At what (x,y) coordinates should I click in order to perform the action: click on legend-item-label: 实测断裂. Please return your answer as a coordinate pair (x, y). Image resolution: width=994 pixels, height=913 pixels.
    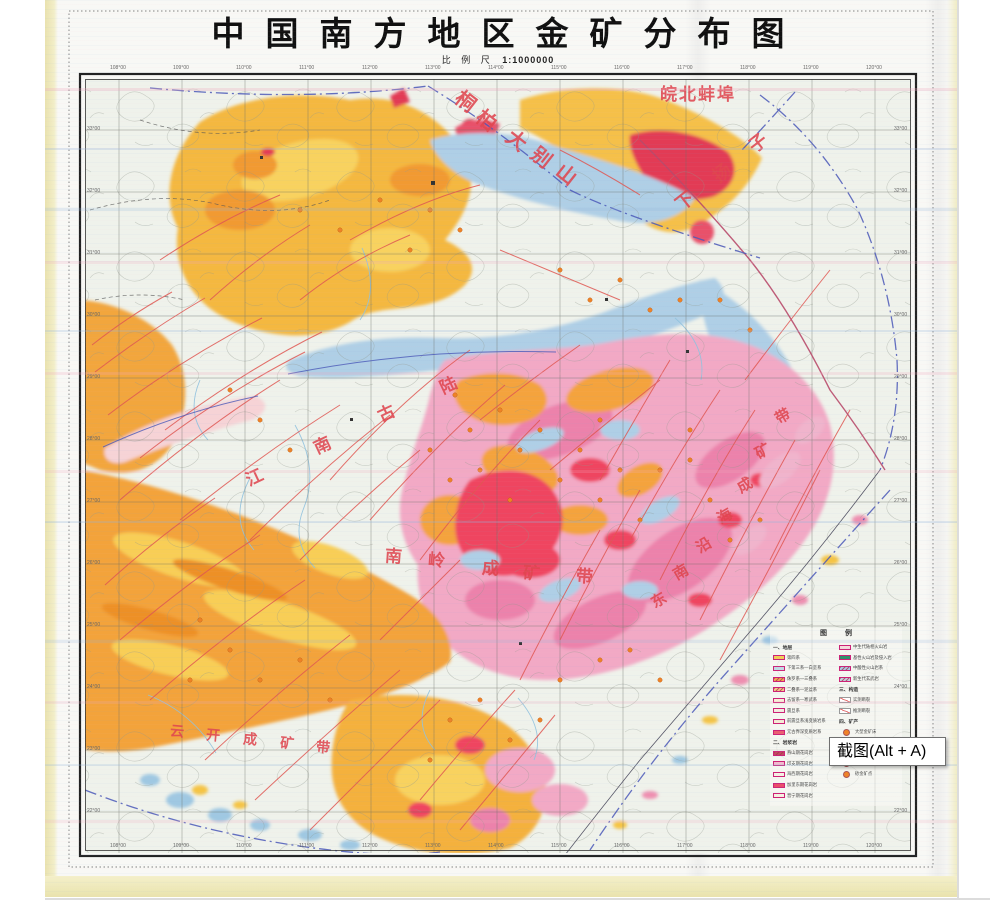
    Looking at the image, I should click on (862, 700).